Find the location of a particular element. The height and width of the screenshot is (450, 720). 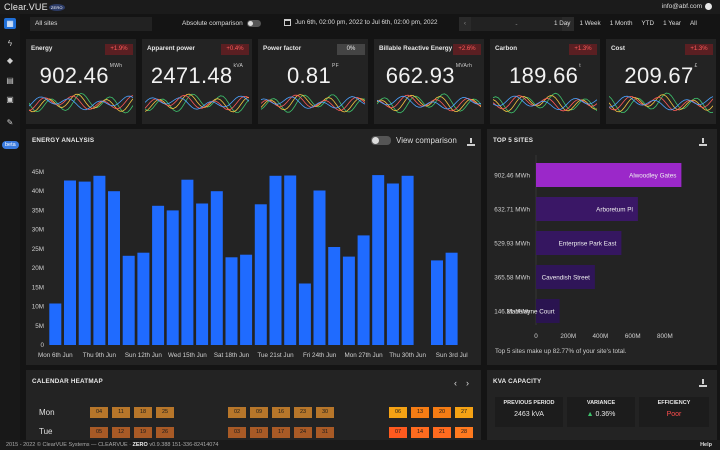

kpi-card-apparent-power: Apparent power +0.4% 2471.48kVA is located at coordinates (197, 81).